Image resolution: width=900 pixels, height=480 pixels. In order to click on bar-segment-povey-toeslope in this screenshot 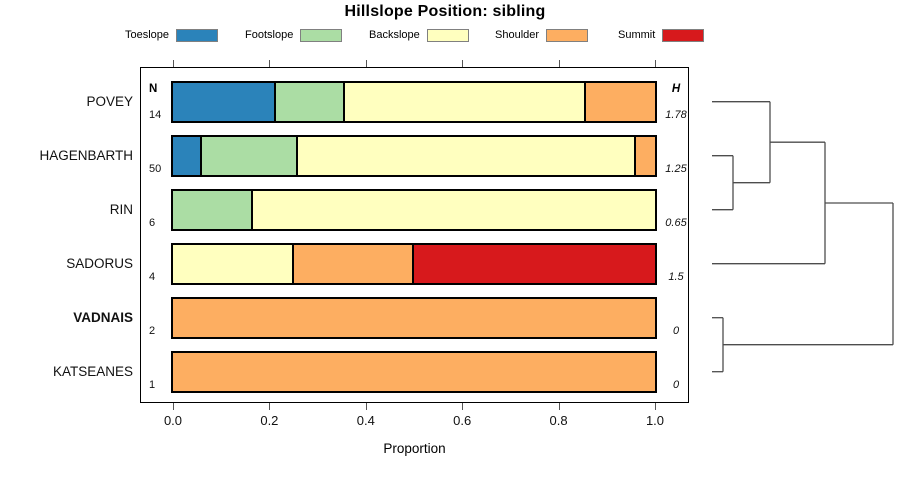, I will do `click(225, 101)`.